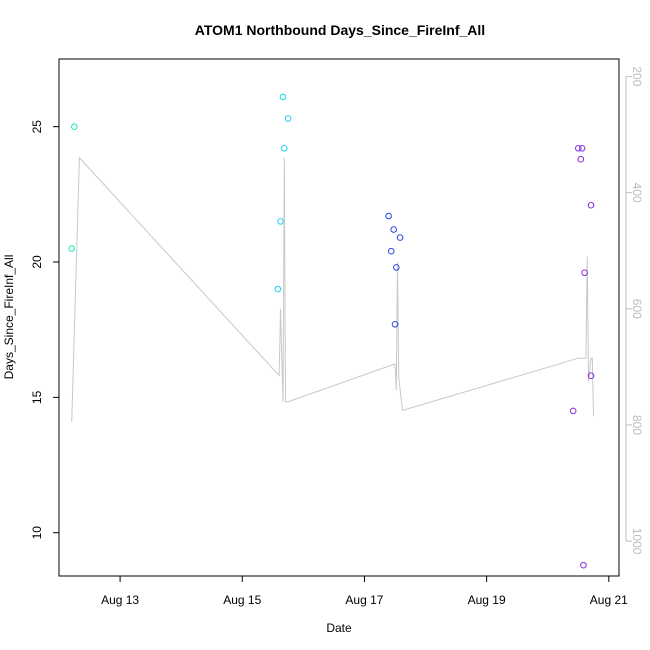 This screenshot has width=650, height=650. Describe the element at coordinates (37, 533) in the screenshot. I see `y-tick-label: 10` at that location.